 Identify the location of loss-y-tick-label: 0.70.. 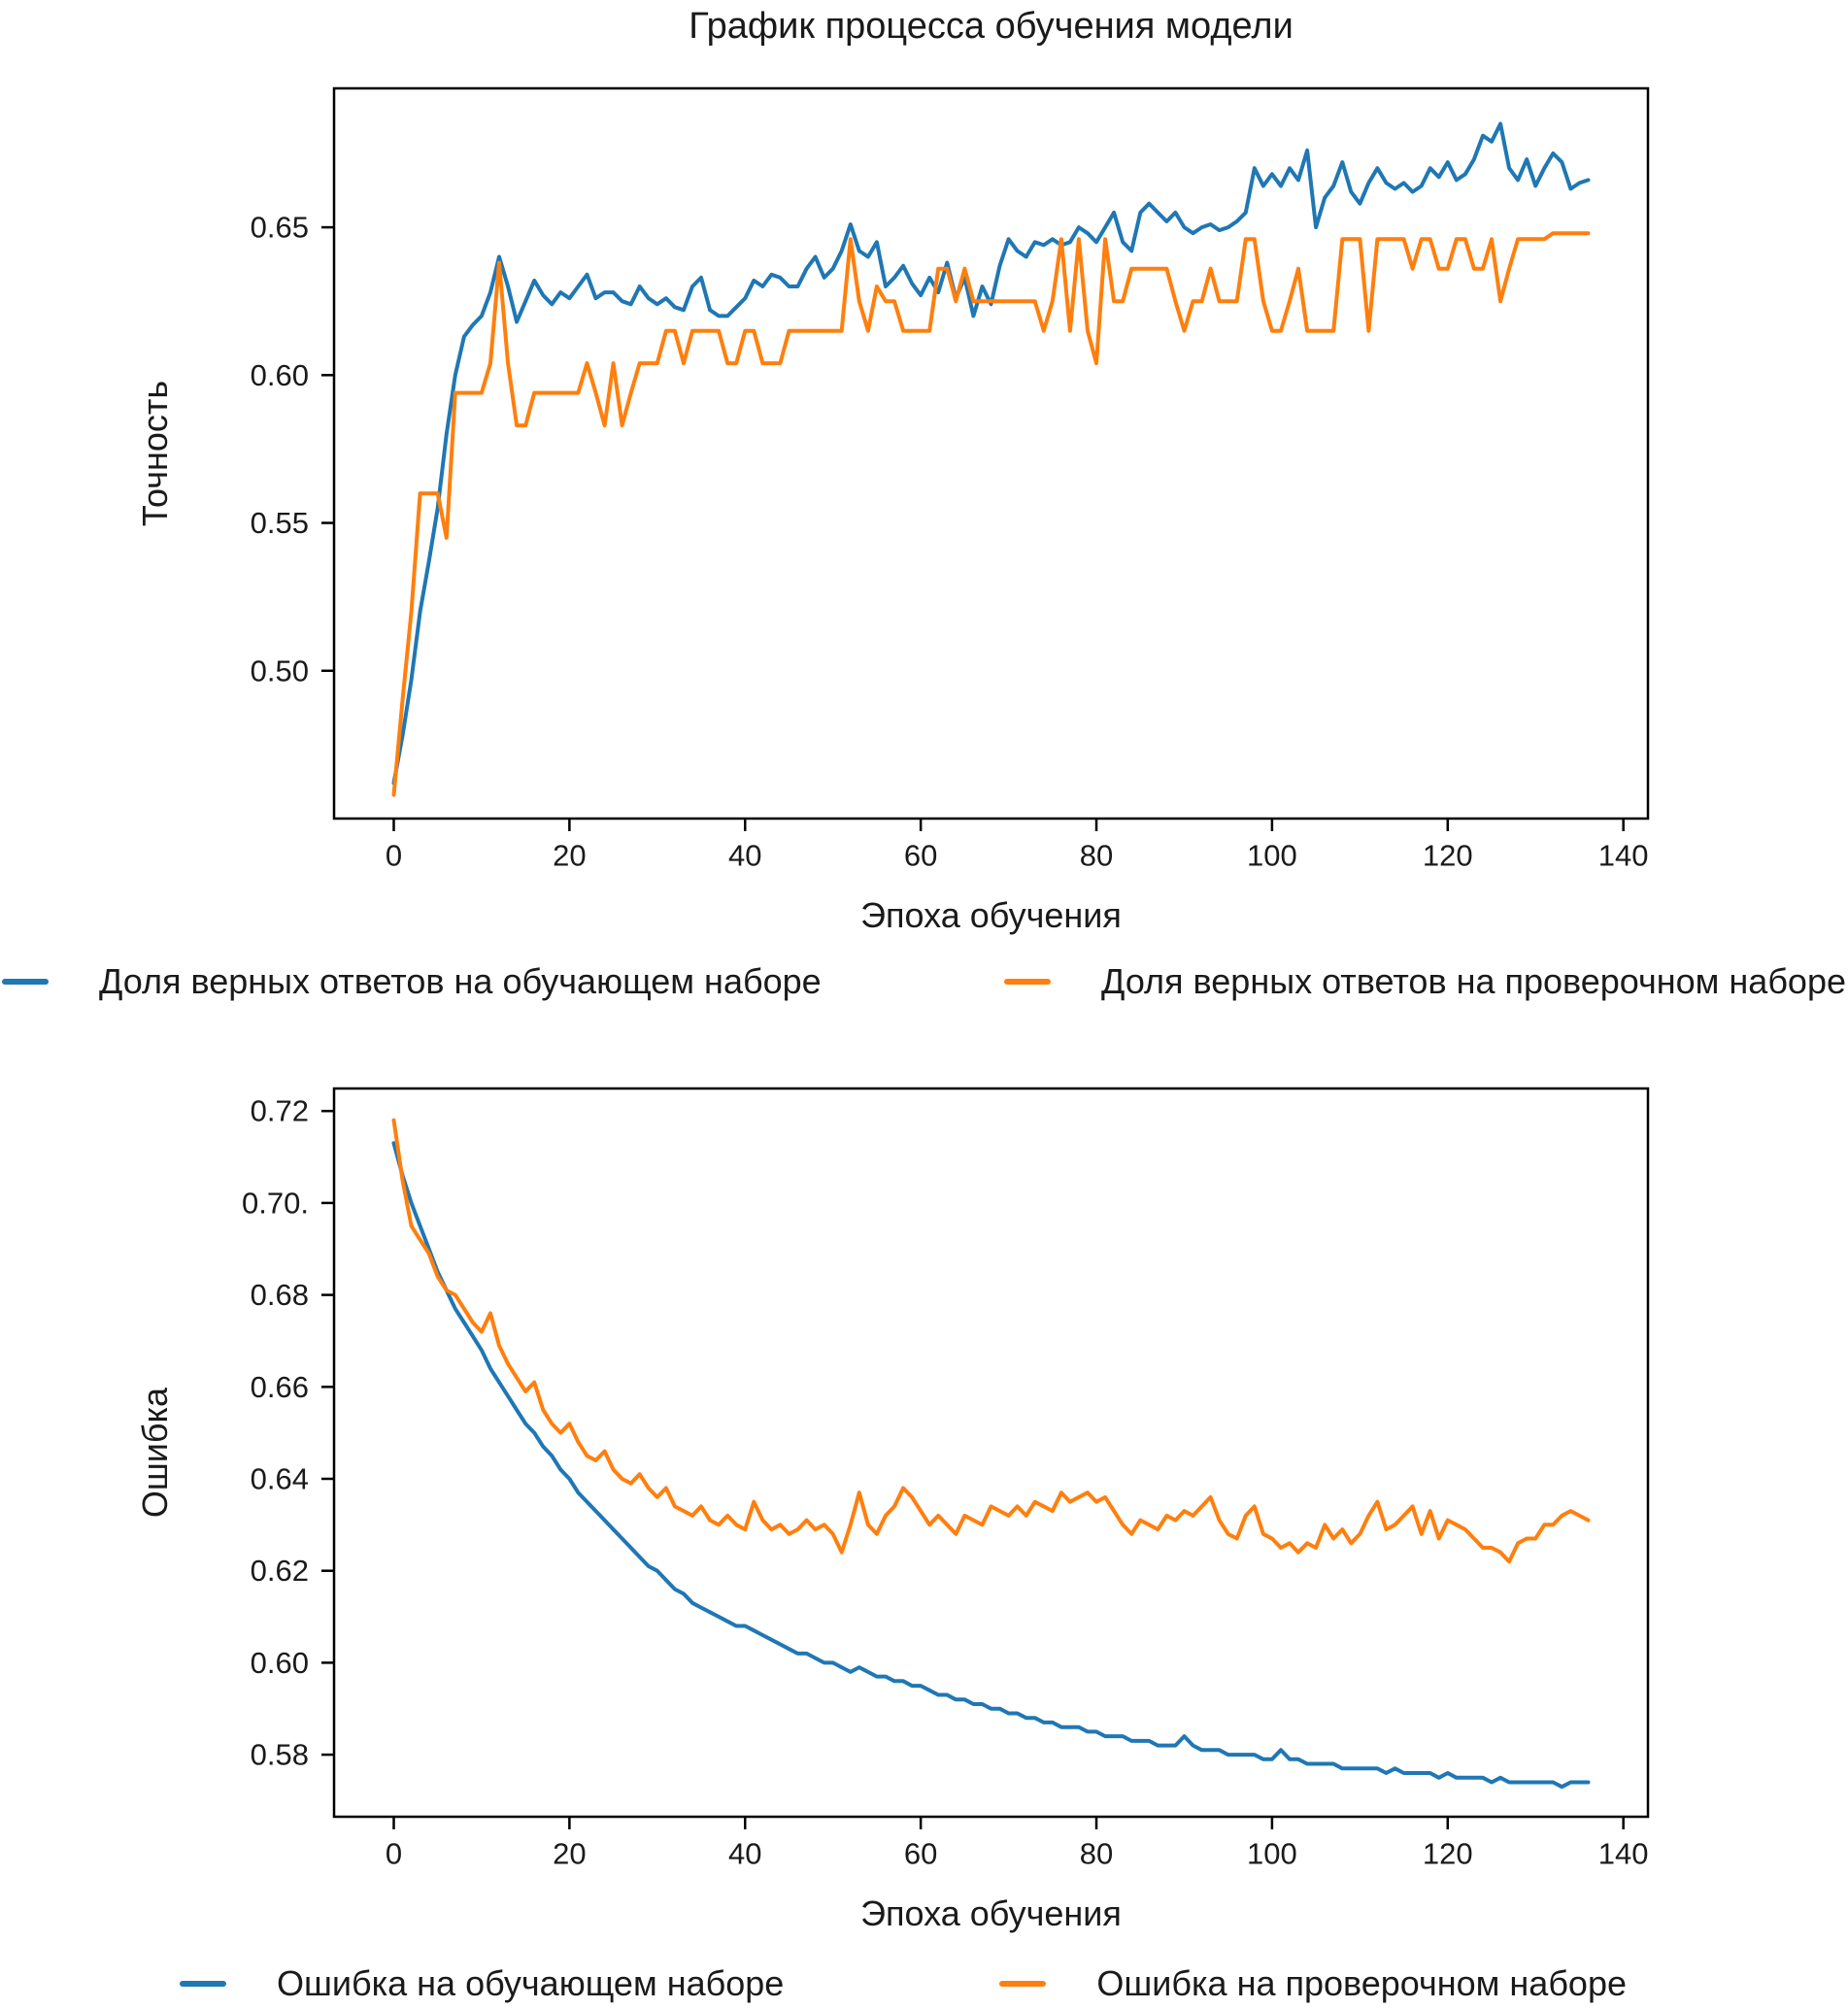
(275, 1203).